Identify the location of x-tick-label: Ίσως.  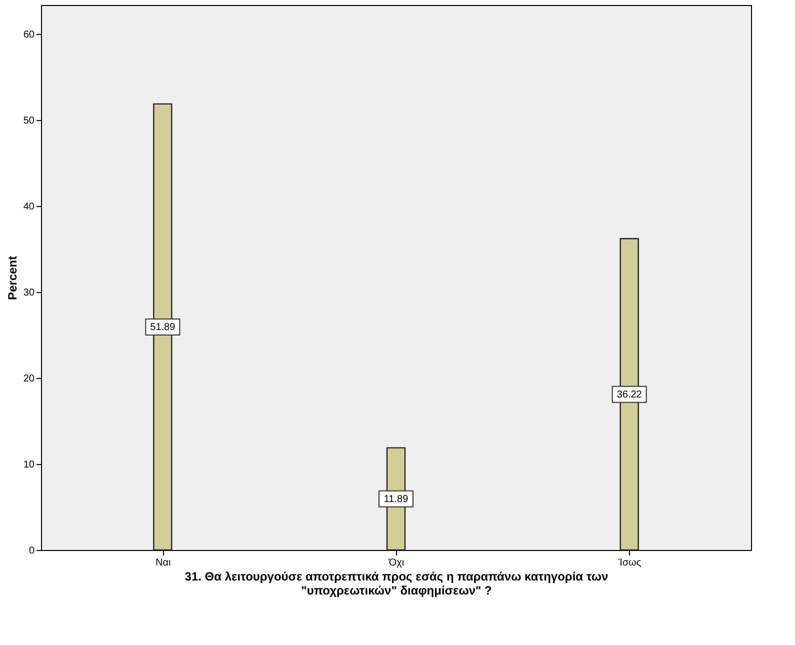
(630, 563).